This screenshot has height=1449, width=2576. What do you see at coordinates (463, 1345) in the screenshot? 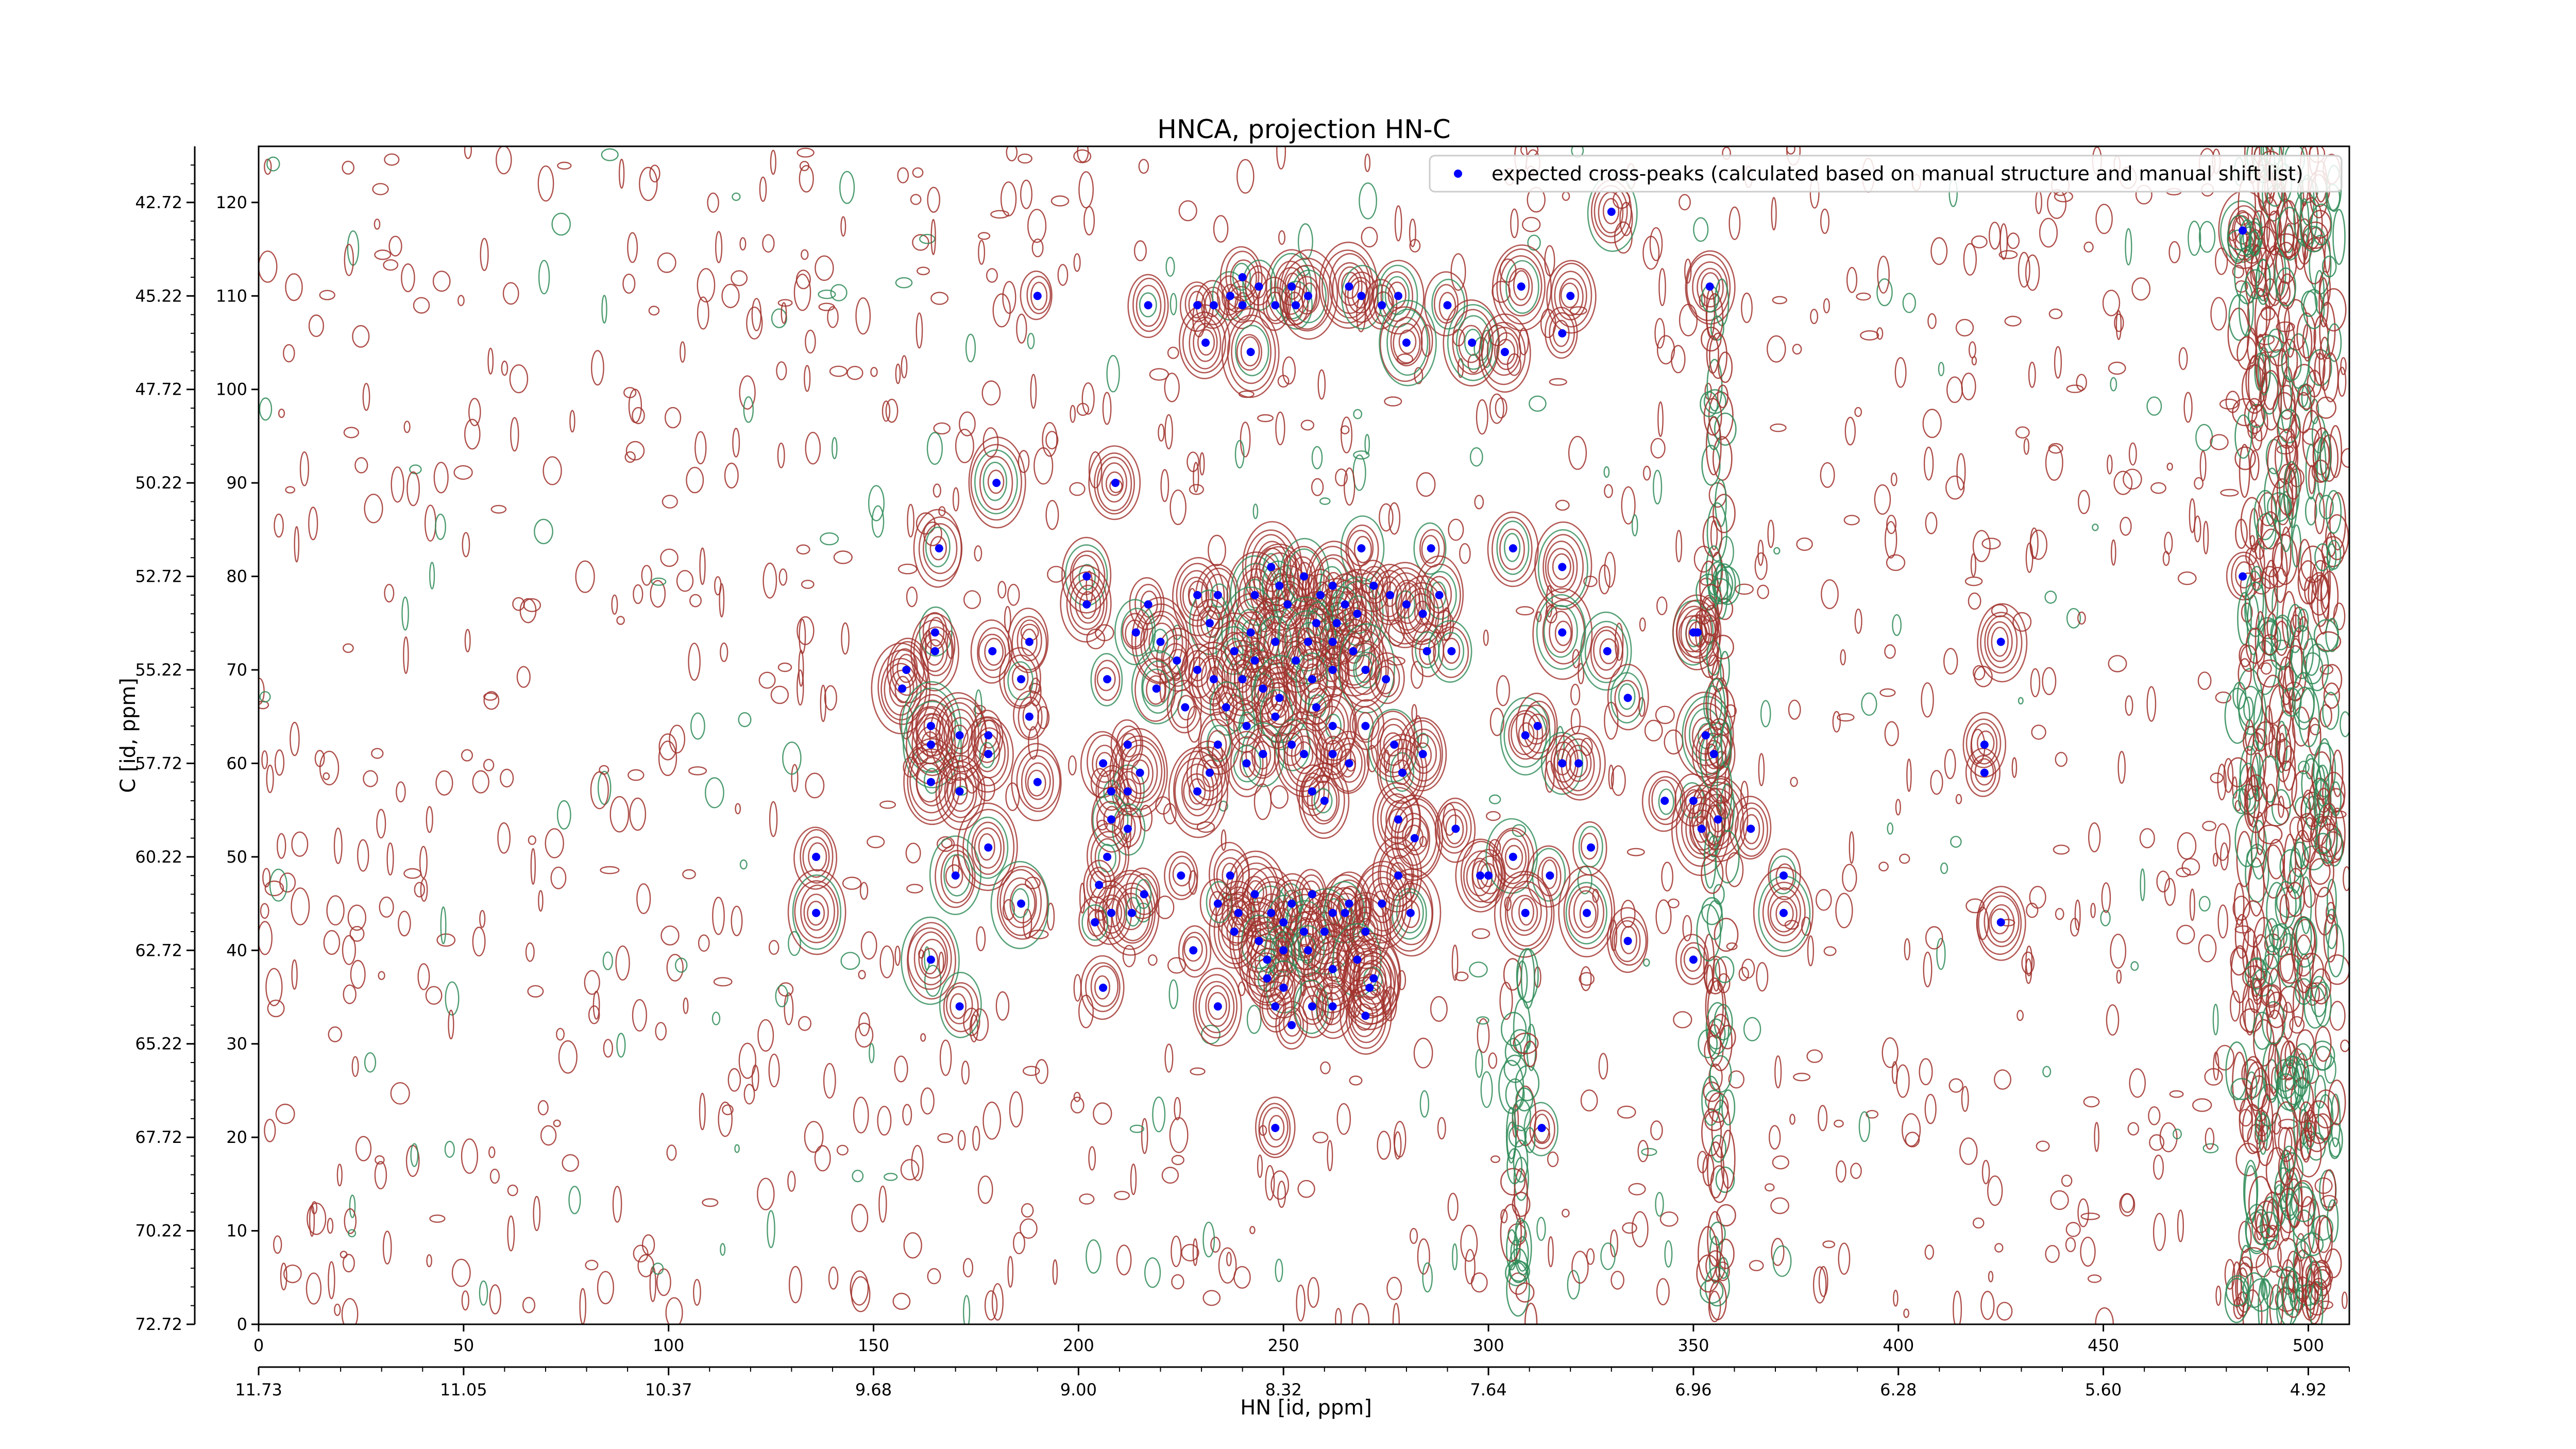
I see `x-tick-label: 50` at bounding box center [463, 1345].